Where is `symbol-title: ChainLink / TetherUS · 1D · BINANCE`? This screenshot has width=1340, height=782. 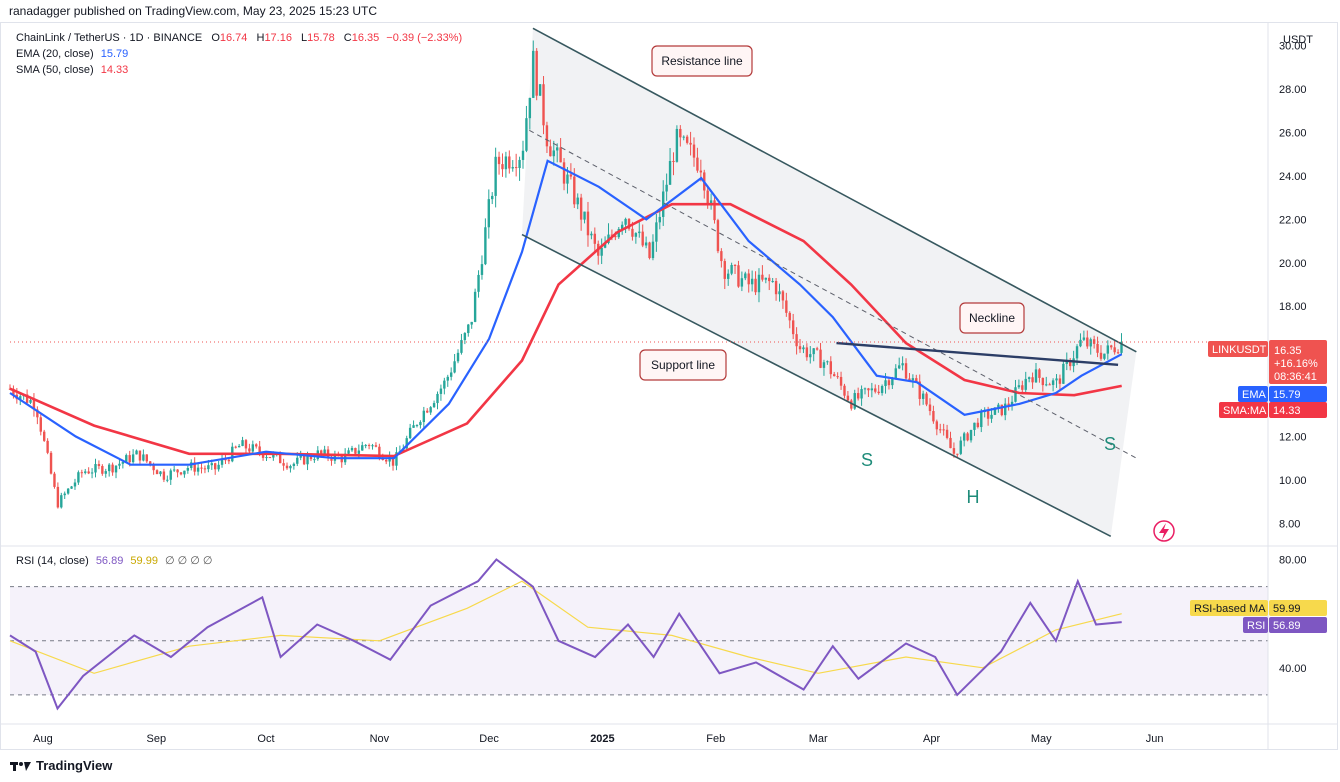 symbol-title: ChainLink / TetherUS · 1D · BINANCE is located at coordinates (109, 38).